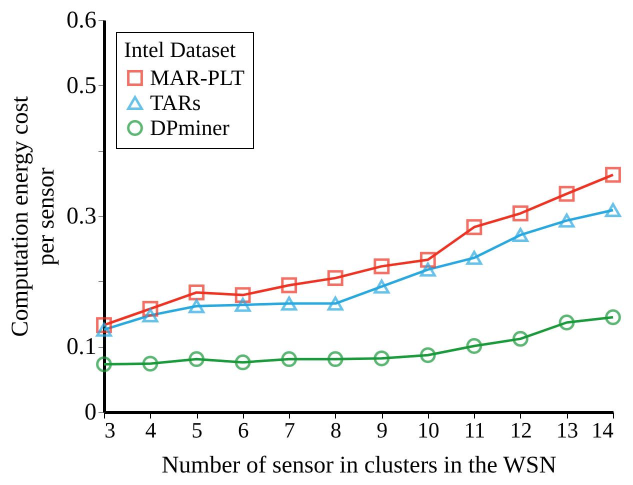 Image resolution: width=633 pixels, height=485 pixels. What do you see at coordinates (81, 347) in the screenshot?
I see `y-tick-label: 0.1` at bounding box center [81, 347].